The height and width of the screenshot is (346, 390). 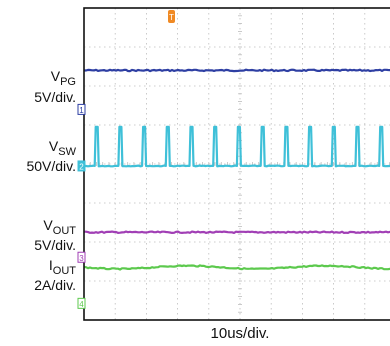 What do you see at coordinates (51, 166) in the screenshot?
I see `series-scale: 50V/div.` at bounding box center [51, 166].